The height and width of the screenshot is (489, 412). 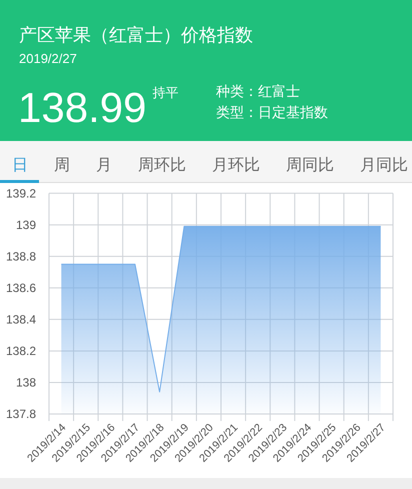 I want to click on y-tick-label: 139, so click(x=26, y=225).